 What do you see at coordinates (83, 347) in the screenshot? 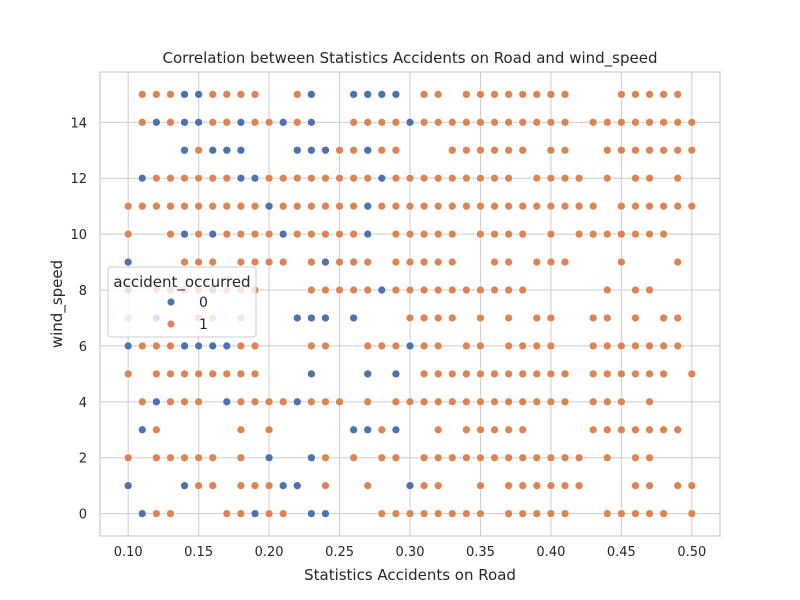
I see `y-tick-label: 6` at bounding box center [83, 347].